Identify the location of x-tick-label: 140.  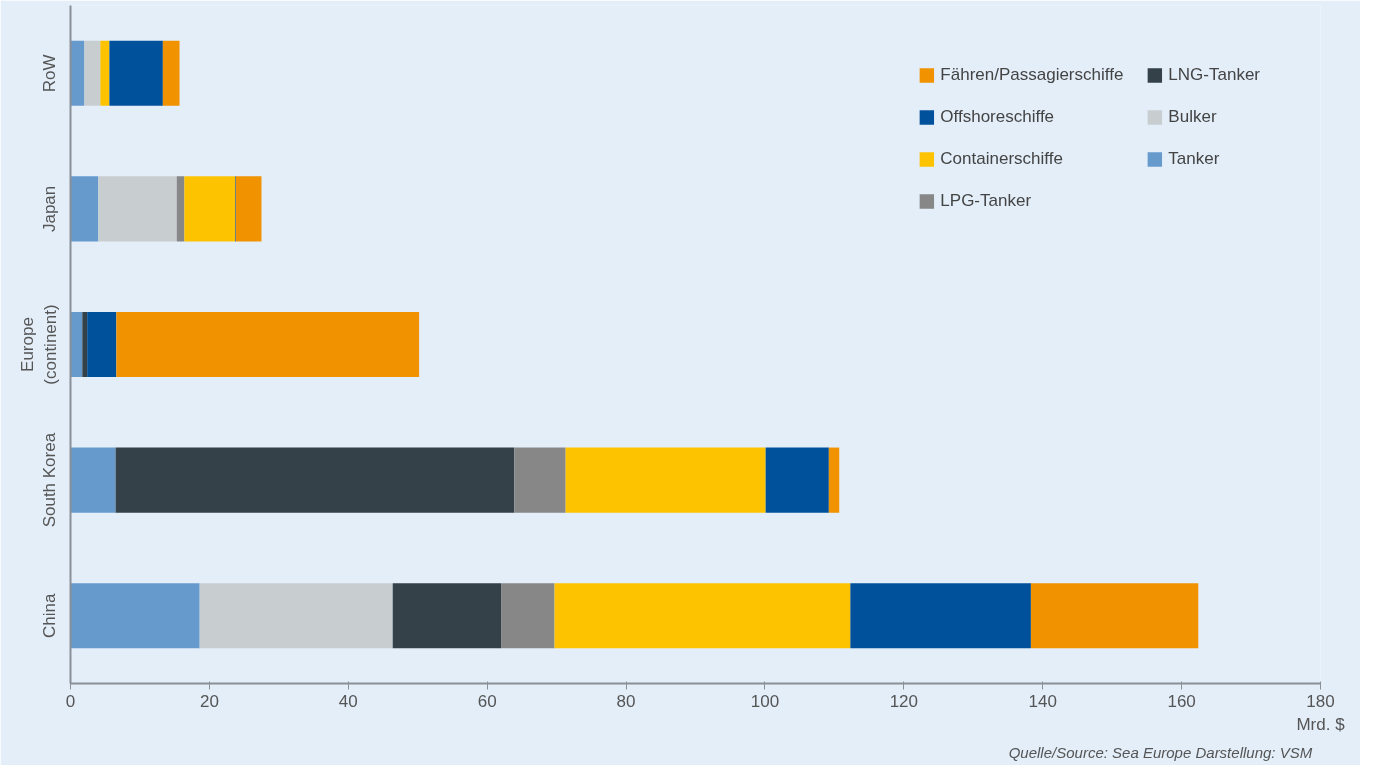
(1042, 701).